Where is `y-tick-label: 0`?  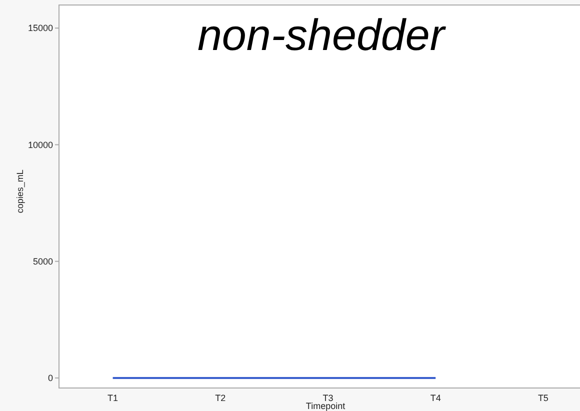 y-tick-label: 0 is located at coordinates (50, 378).